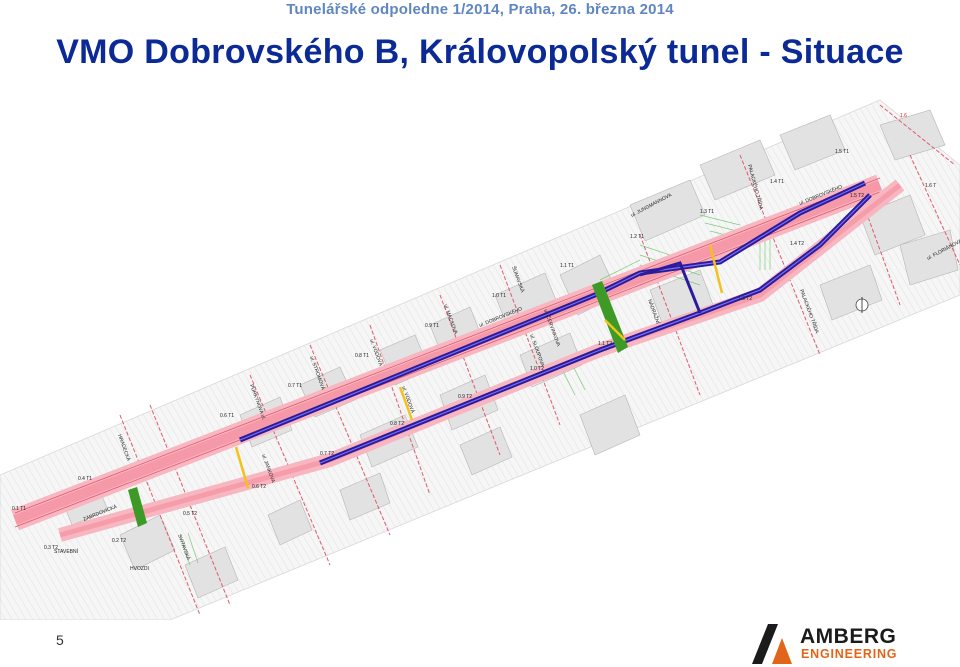 This screenshot has height=667, width=960. I want to click on station-label: 0.7 T1, so click(295, 386).